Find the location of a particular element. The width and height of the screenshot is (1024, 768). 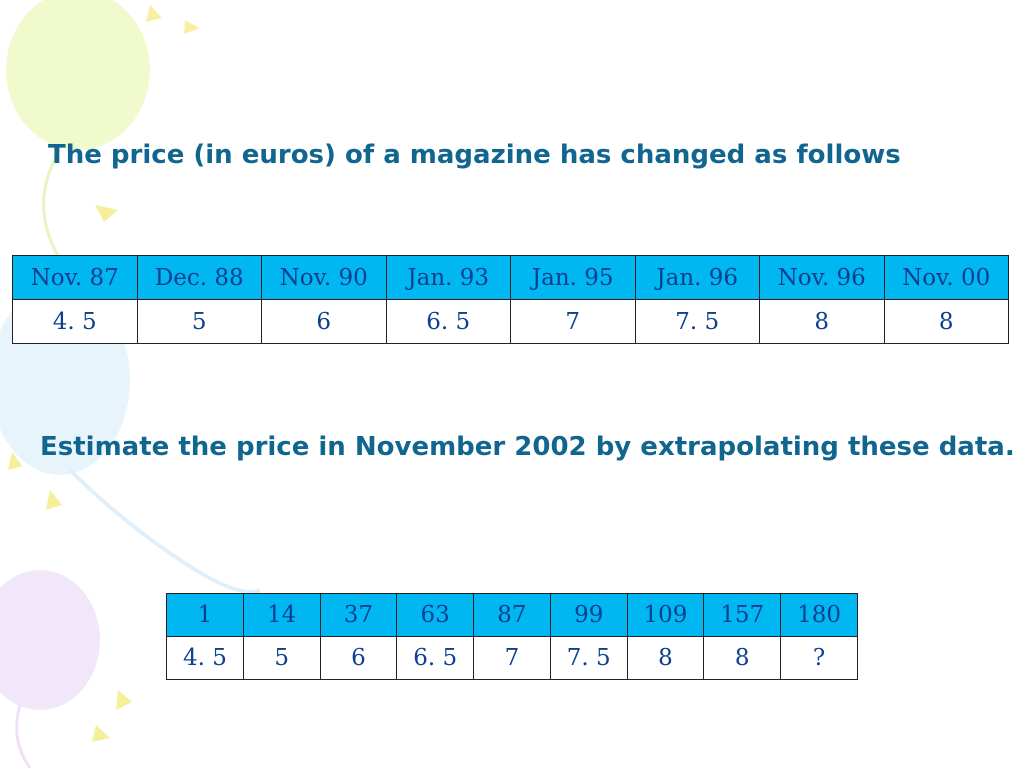

date-cell: Nov. 00 is located at coordinates (946, 277).